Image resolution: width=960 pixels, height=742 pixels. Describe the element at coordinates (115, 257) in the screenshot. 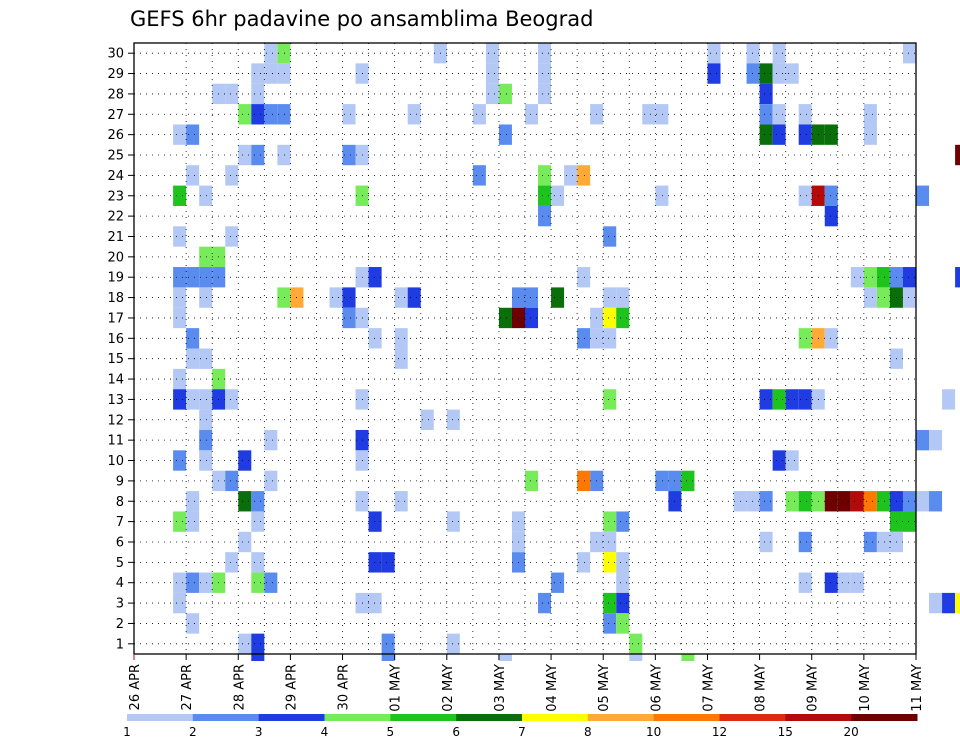

I see `y-tick-label: 20` at that location.